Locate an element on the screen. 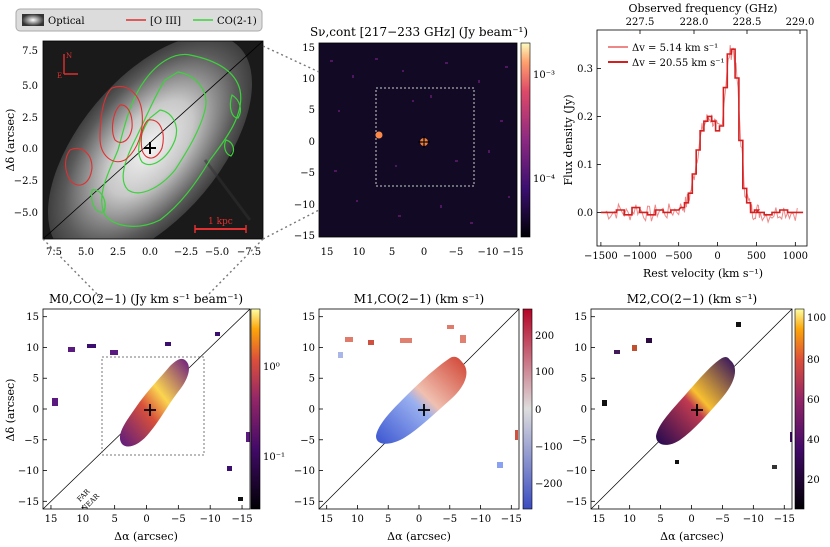  legend-co: CO(2-1) is located at coordinates (237, 21).